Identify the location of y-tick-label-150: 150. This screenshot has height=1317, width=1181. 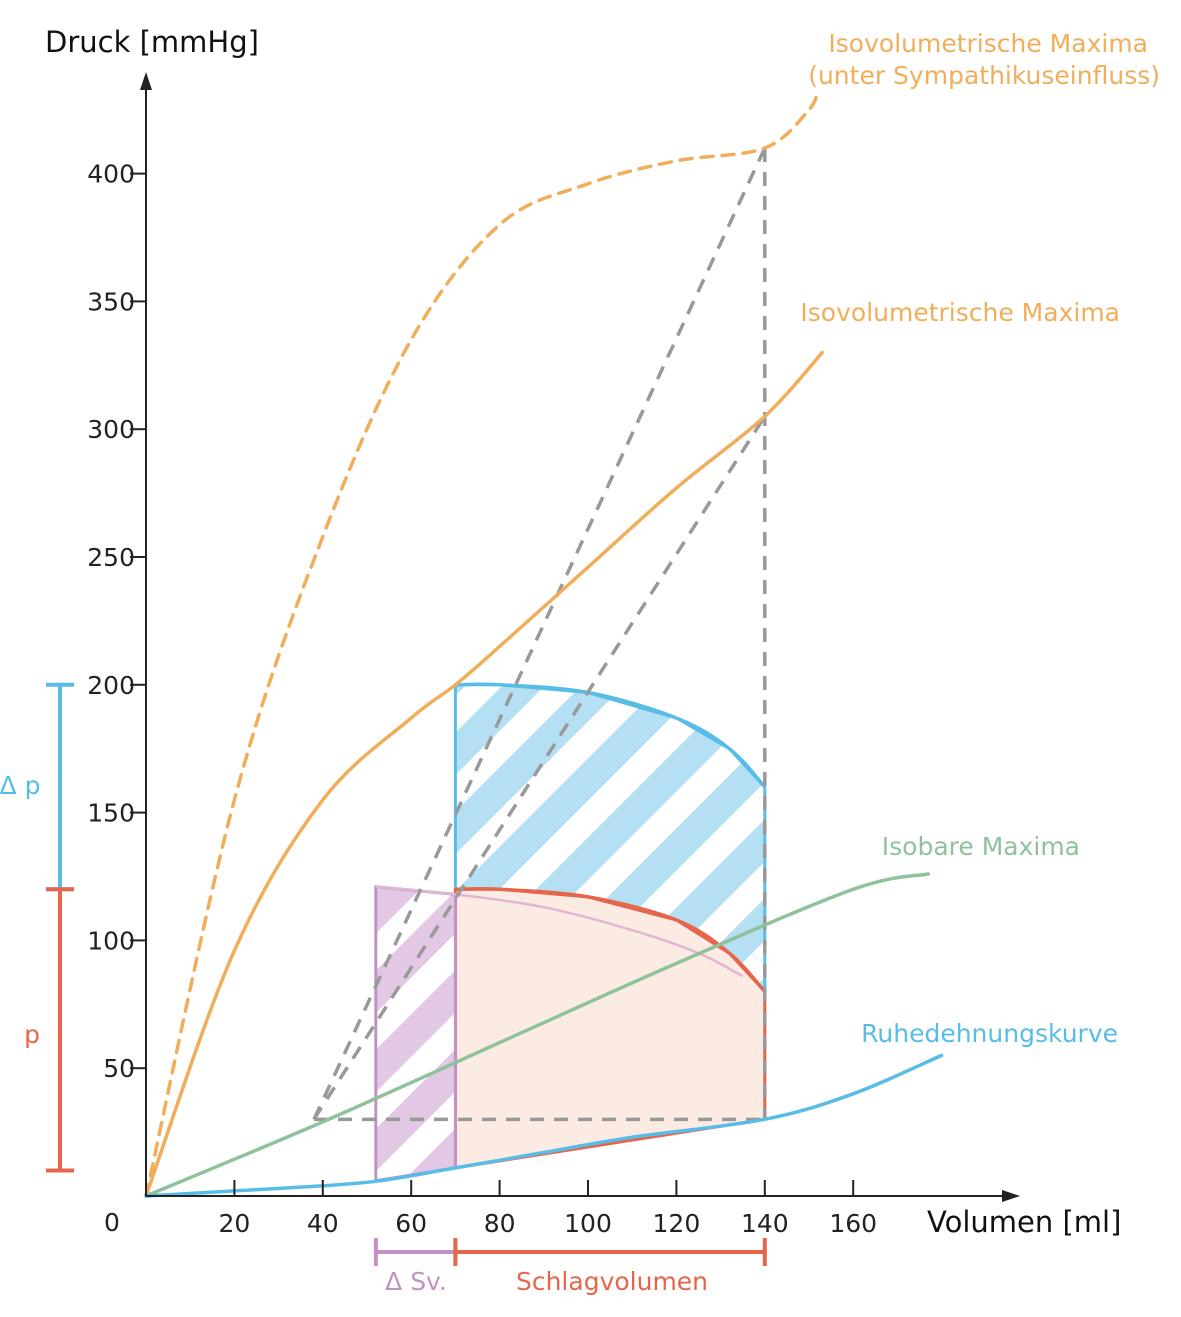
(111, 813).